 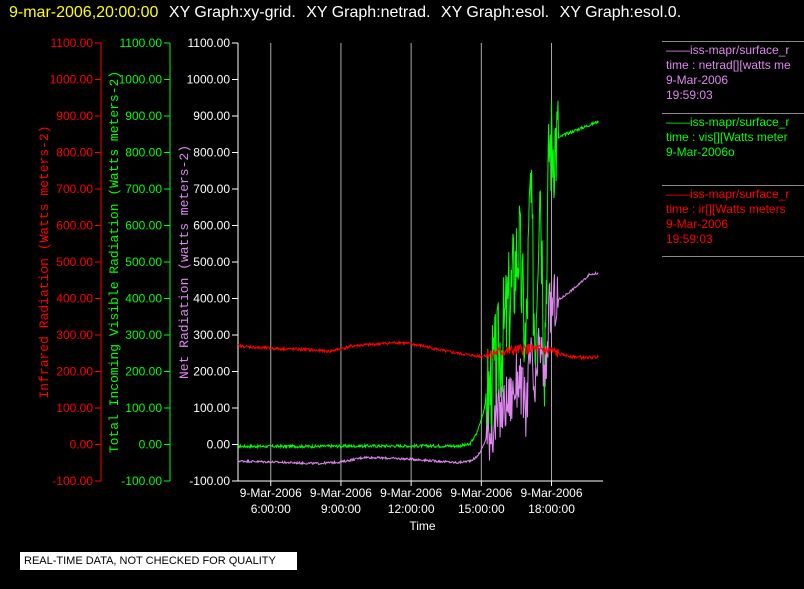 I want to click on quality-note: REAL-TIME DATA, NOT CHECKED FOR QUALITY, so click(x=158, y=561).